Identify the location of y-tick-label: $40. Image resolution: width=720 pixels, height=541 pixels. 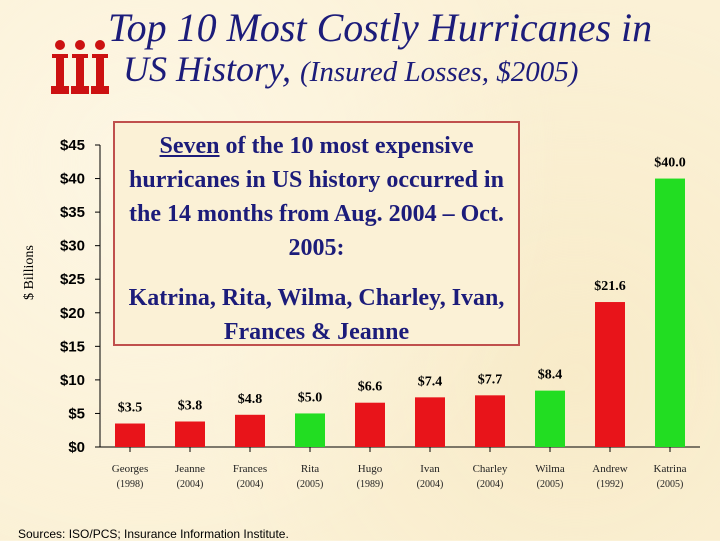
(72, 179).